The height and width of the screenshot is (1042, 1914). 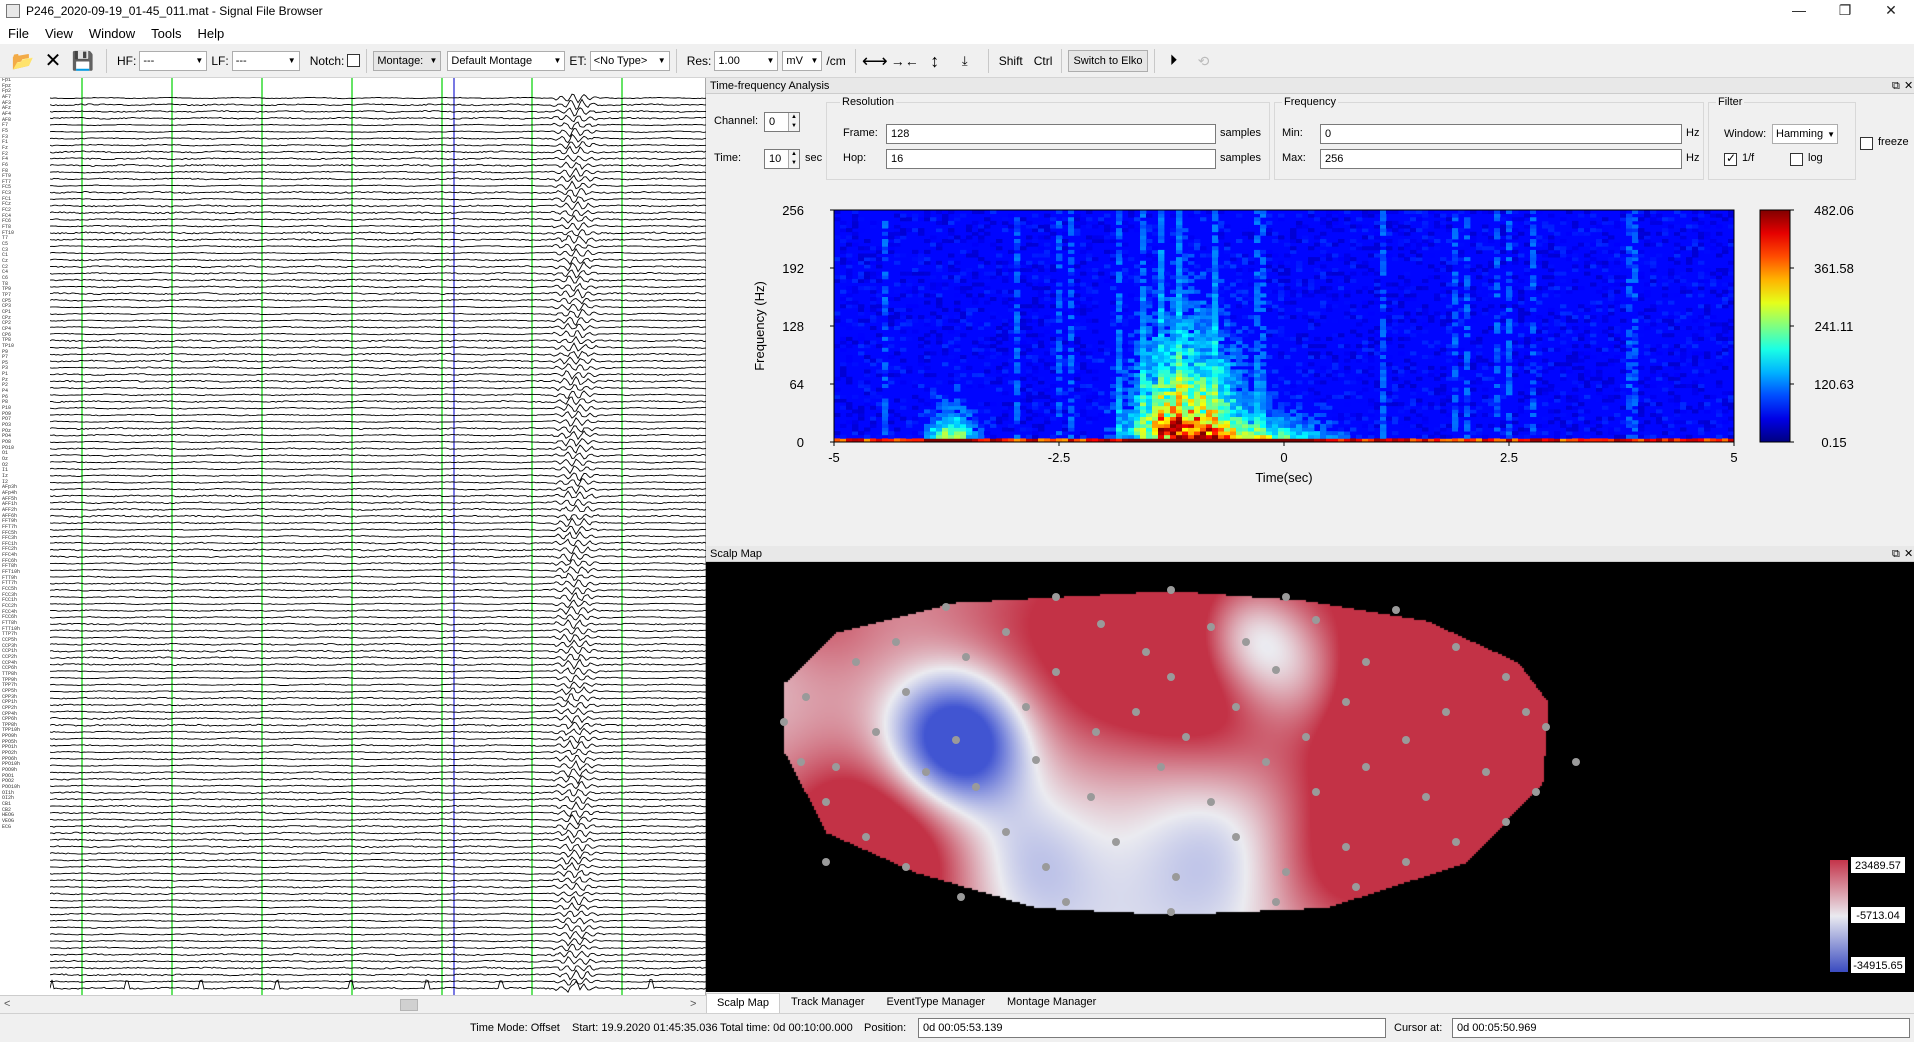 I want to click on res-select: 1.00 ▼, so click(x=746, y=60).